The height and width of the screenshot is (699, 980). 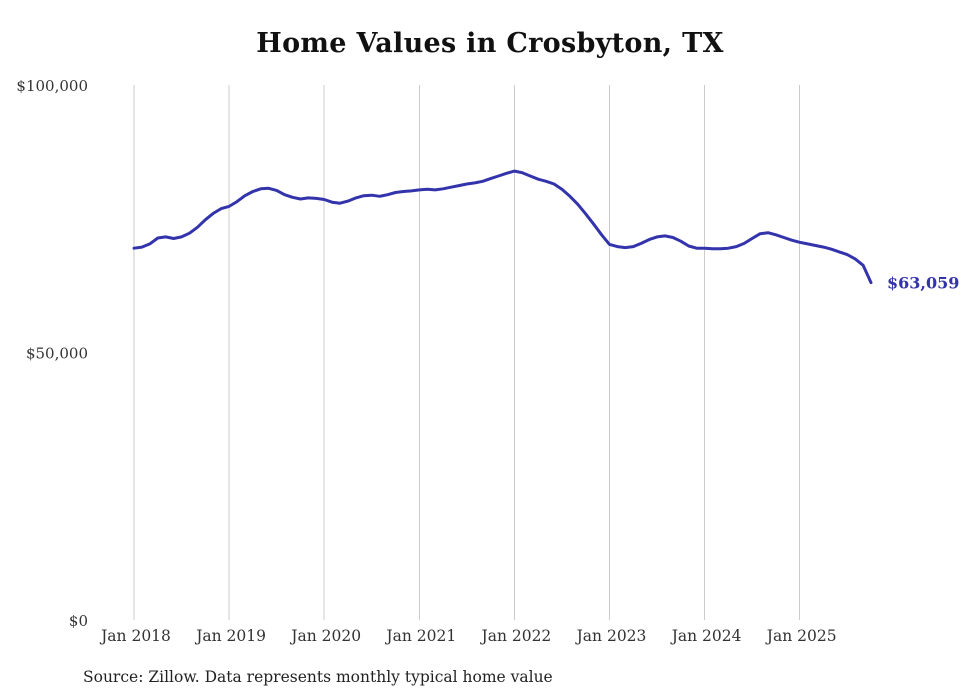 I want to click on x-tick-label: Jan 2021, so click(x=420, y=636).